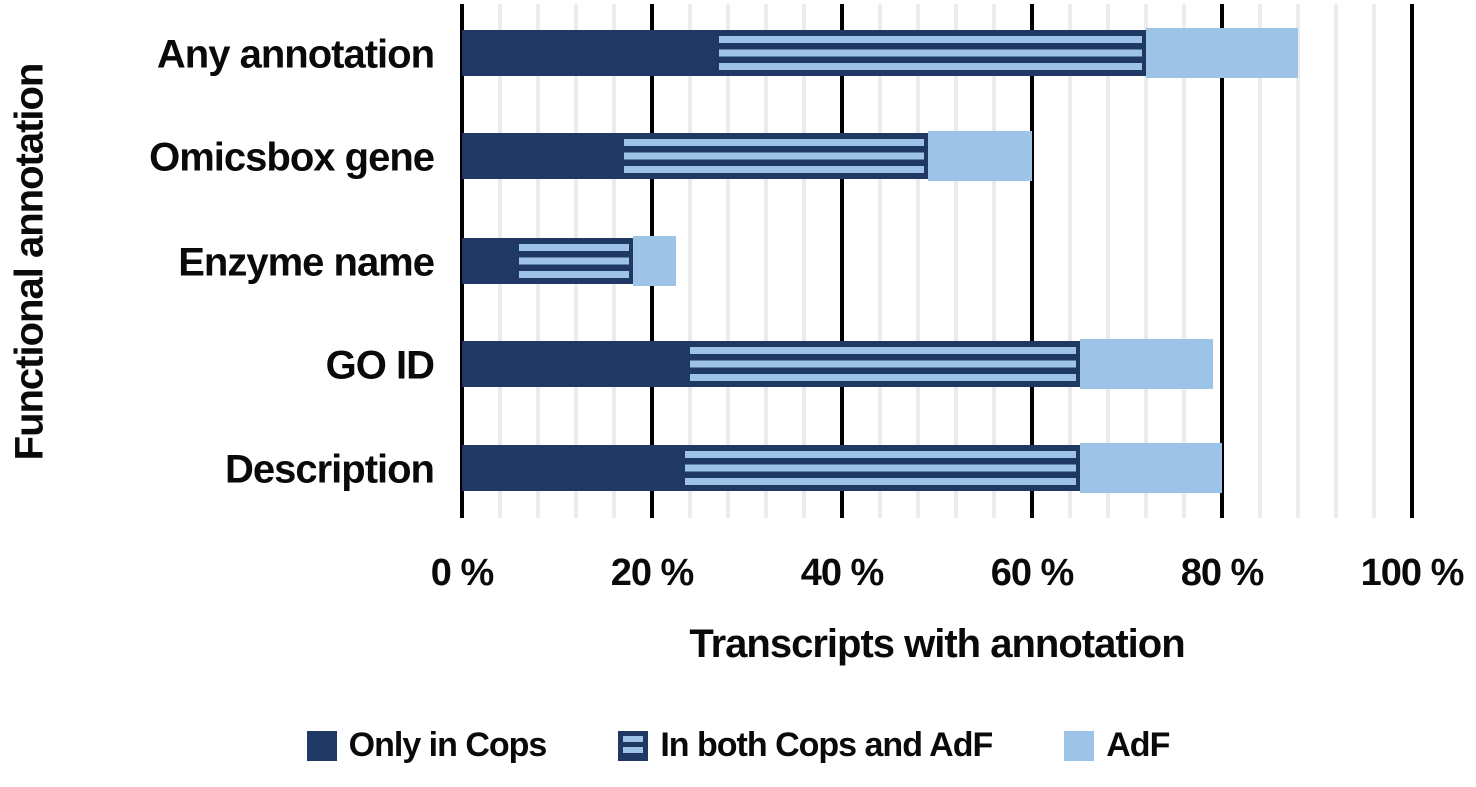 The width and height of the screenshot is (1476, 787). I want to click on legend: Only in Cops In both Cops and AdF AdF, so click(738, 745).